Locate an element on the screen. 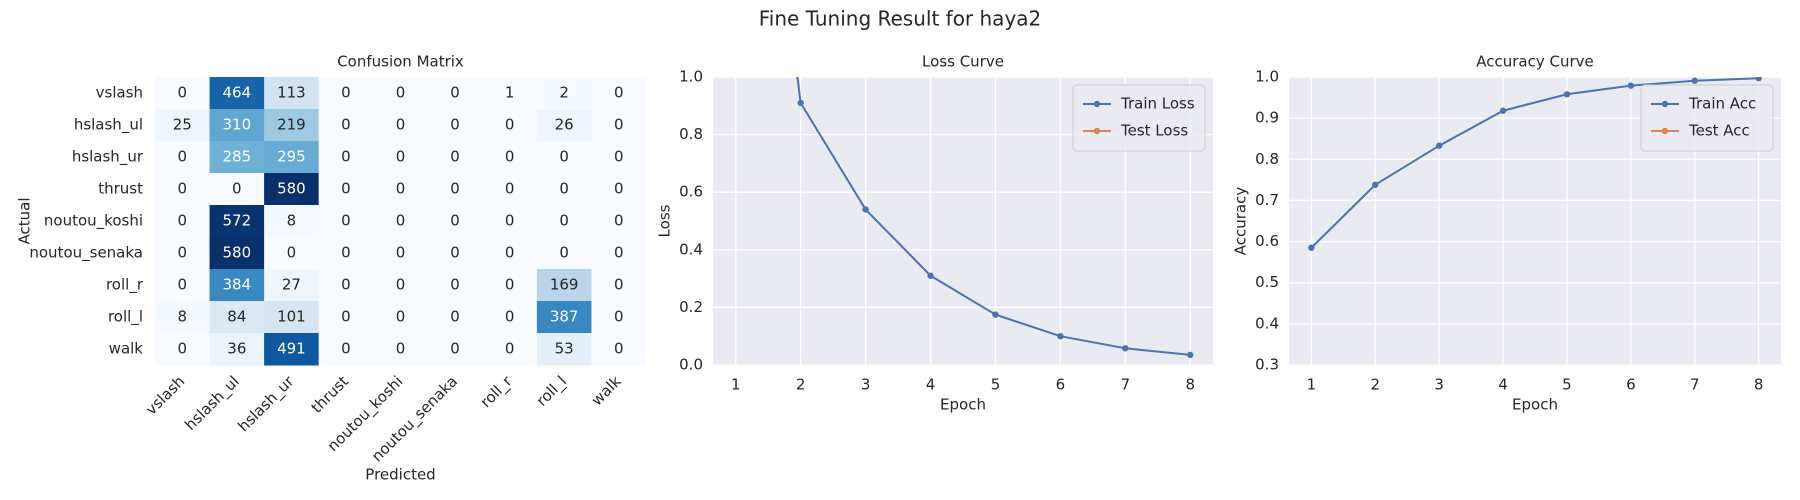 This screenshot has height=500, width=1800. x-tick-label: hslash_ur is located at coordinates (266, 404).